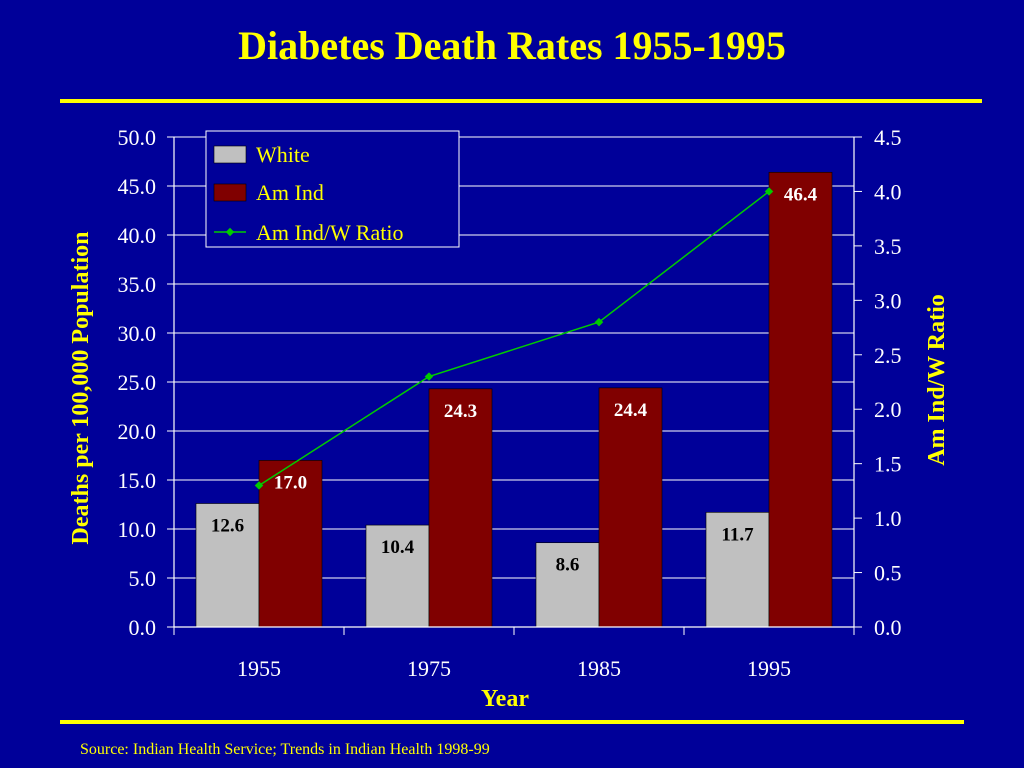 Image resolution: width=1024 pixels, height=768 pixels. I want to click on y-tick-label: 15.0, so click(137, 480).